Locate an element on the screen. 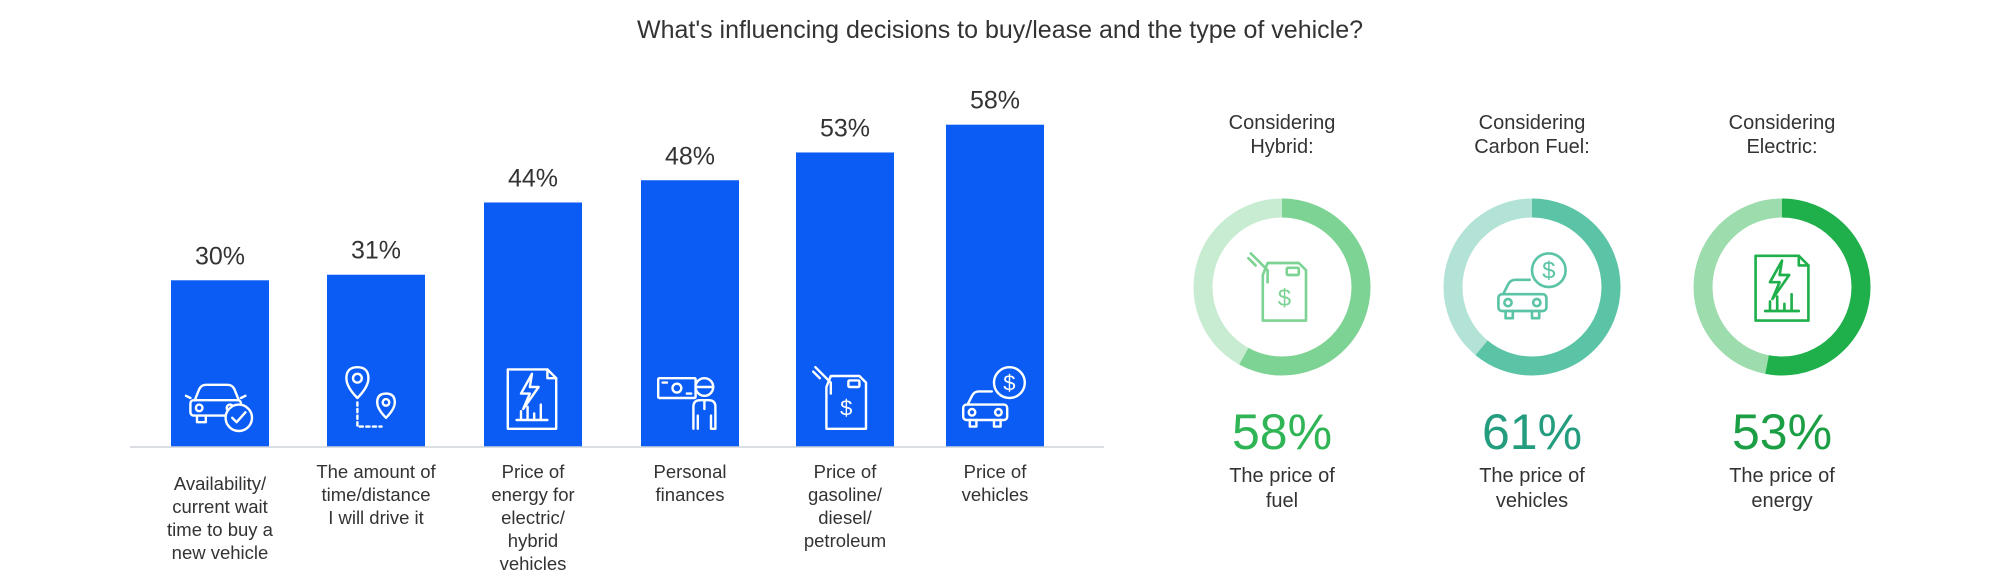  category-label-line: hybrid is located at coordinates (533, 540).